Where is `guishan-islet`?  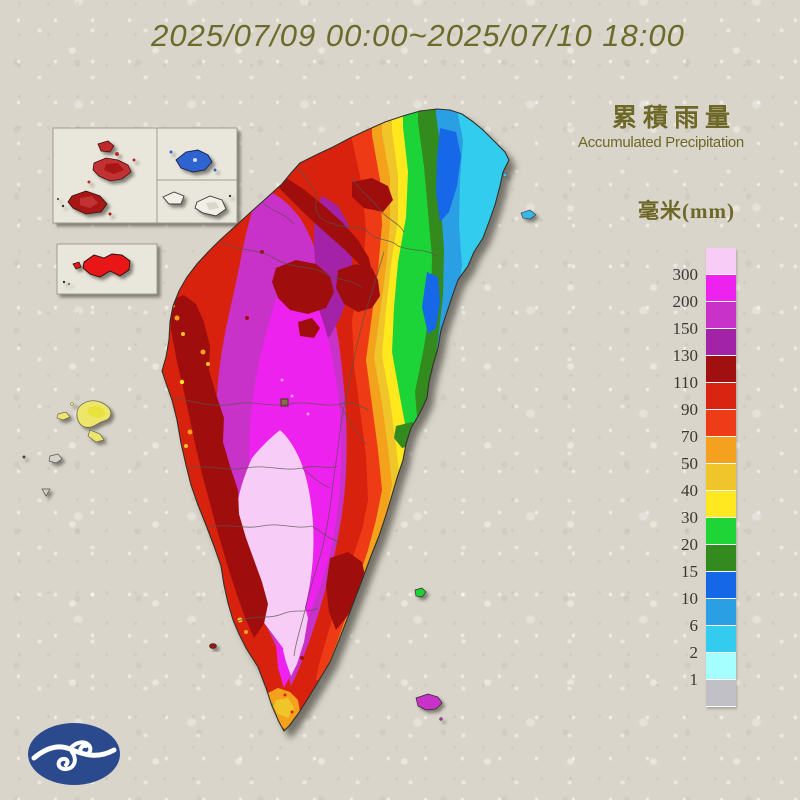 guishan-islet is located at coordinates (519, 196).